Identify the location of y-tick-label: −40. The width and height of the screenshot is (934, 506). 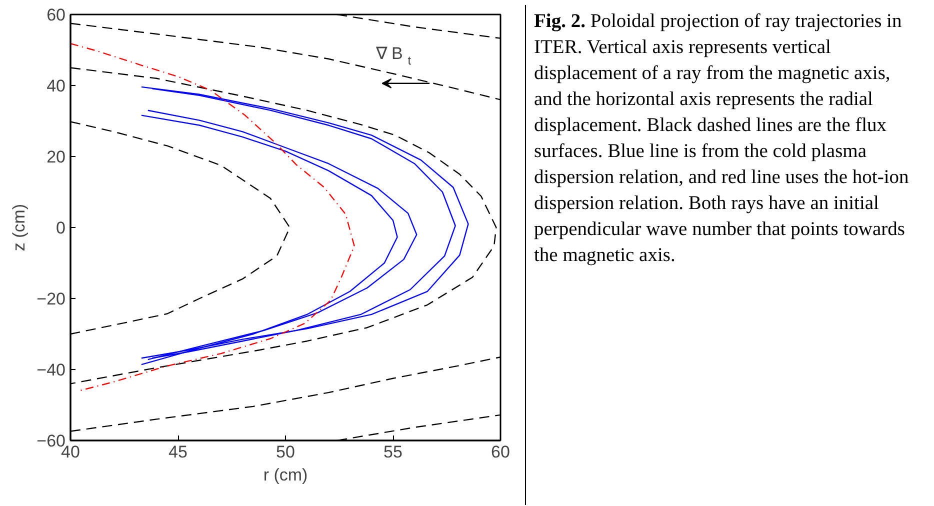
(51, 370).